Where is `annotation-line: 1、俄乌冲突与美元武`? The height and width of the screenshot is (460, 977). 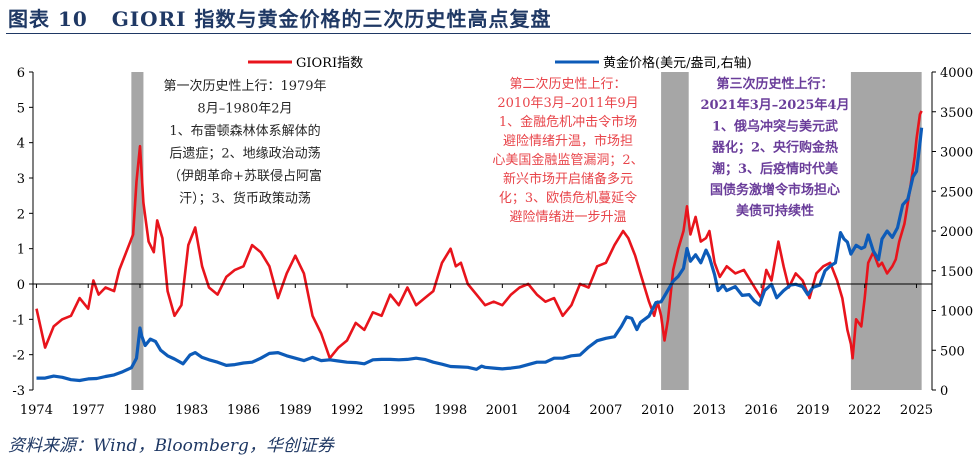 annotation-line: 1、俄乌冲突与美元武 is located at coordinates (775, 126).